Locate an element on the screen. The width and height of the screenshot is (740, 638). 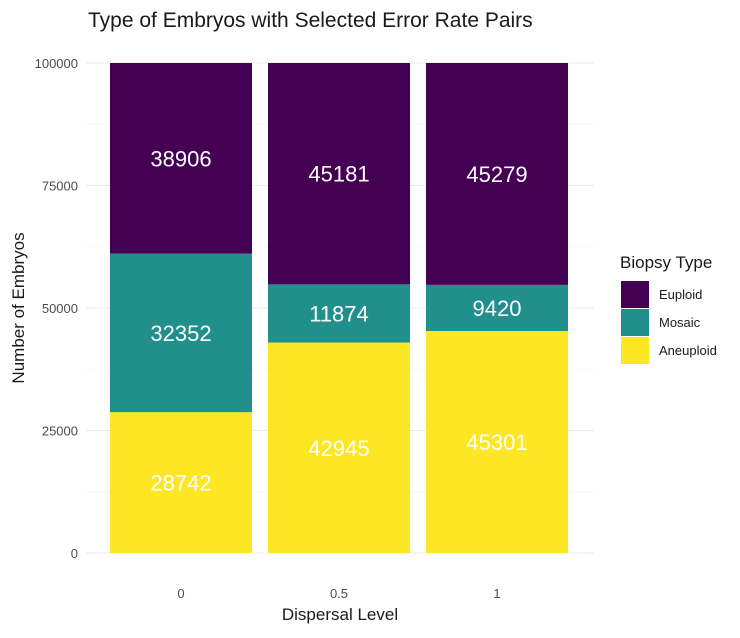
legend: Biopsy Type Euploid Mosaic Aneuploid is located at coordinates (668, 308).